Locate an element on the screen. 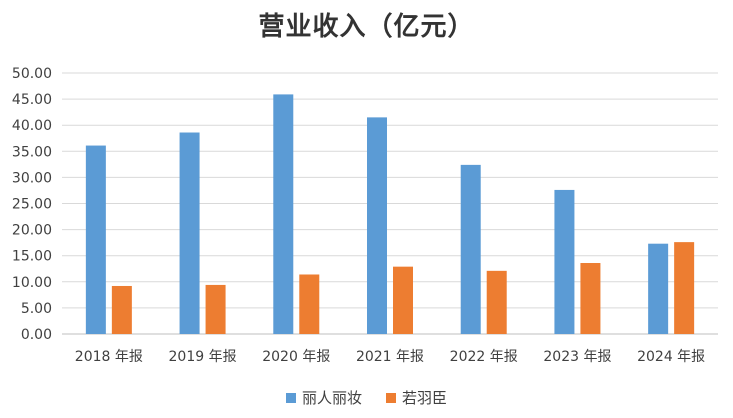 The height and width of the screenshot is (418, 733). legend-item-series-1: 丽人丽妆 is located at coordinates (323, 397).